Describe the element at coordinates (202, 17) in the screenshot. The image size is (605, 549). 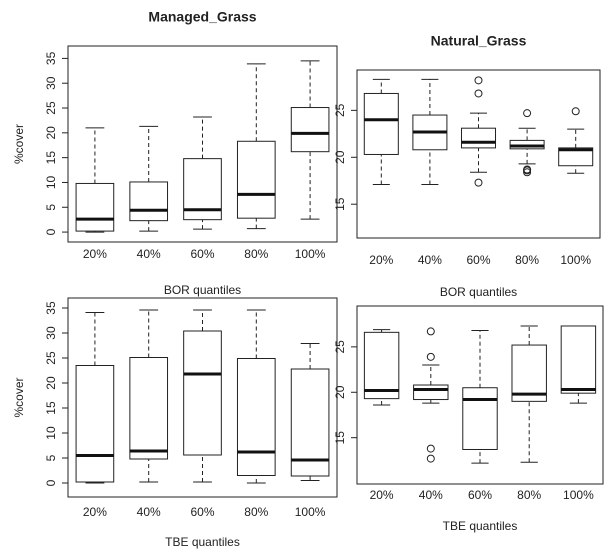
I see `chart-title: Managed_Grass` at that location.